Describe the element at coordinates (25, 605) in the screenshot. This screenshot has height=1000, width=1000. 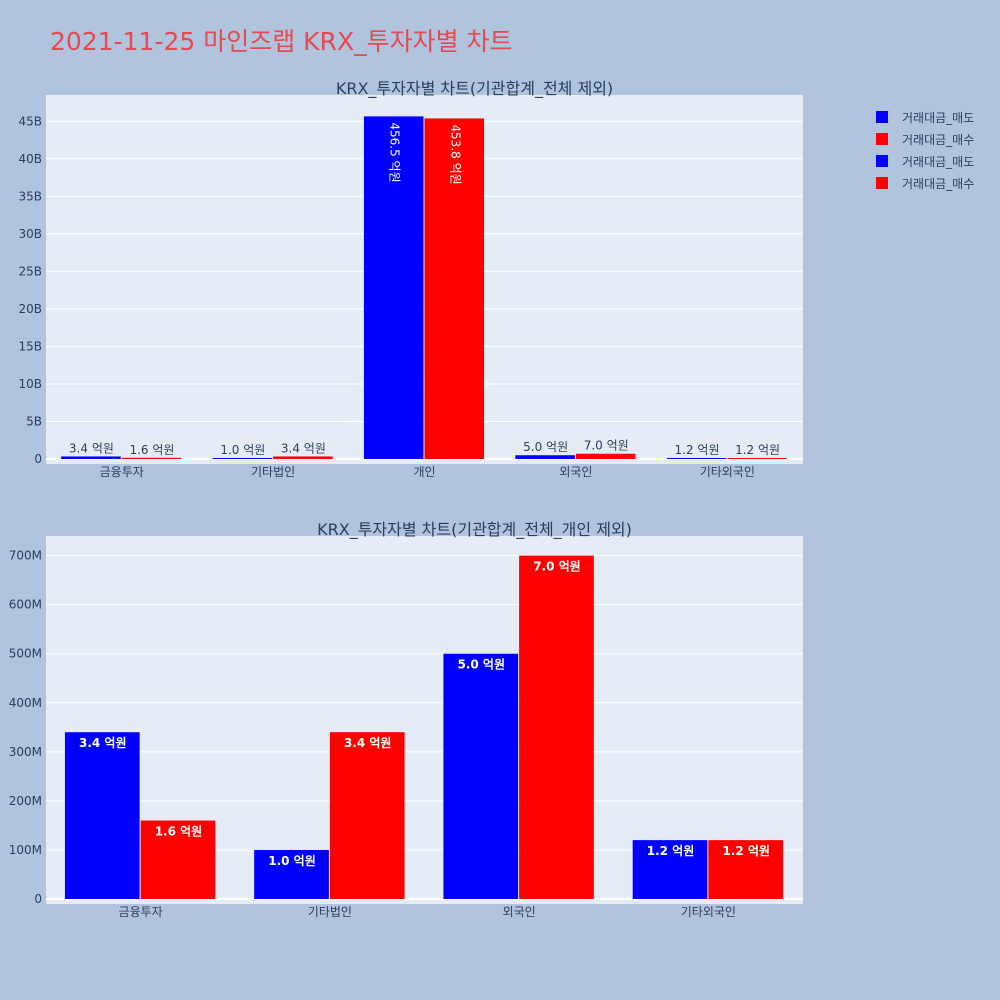
I see `y-tick-label: 600M` at that location.